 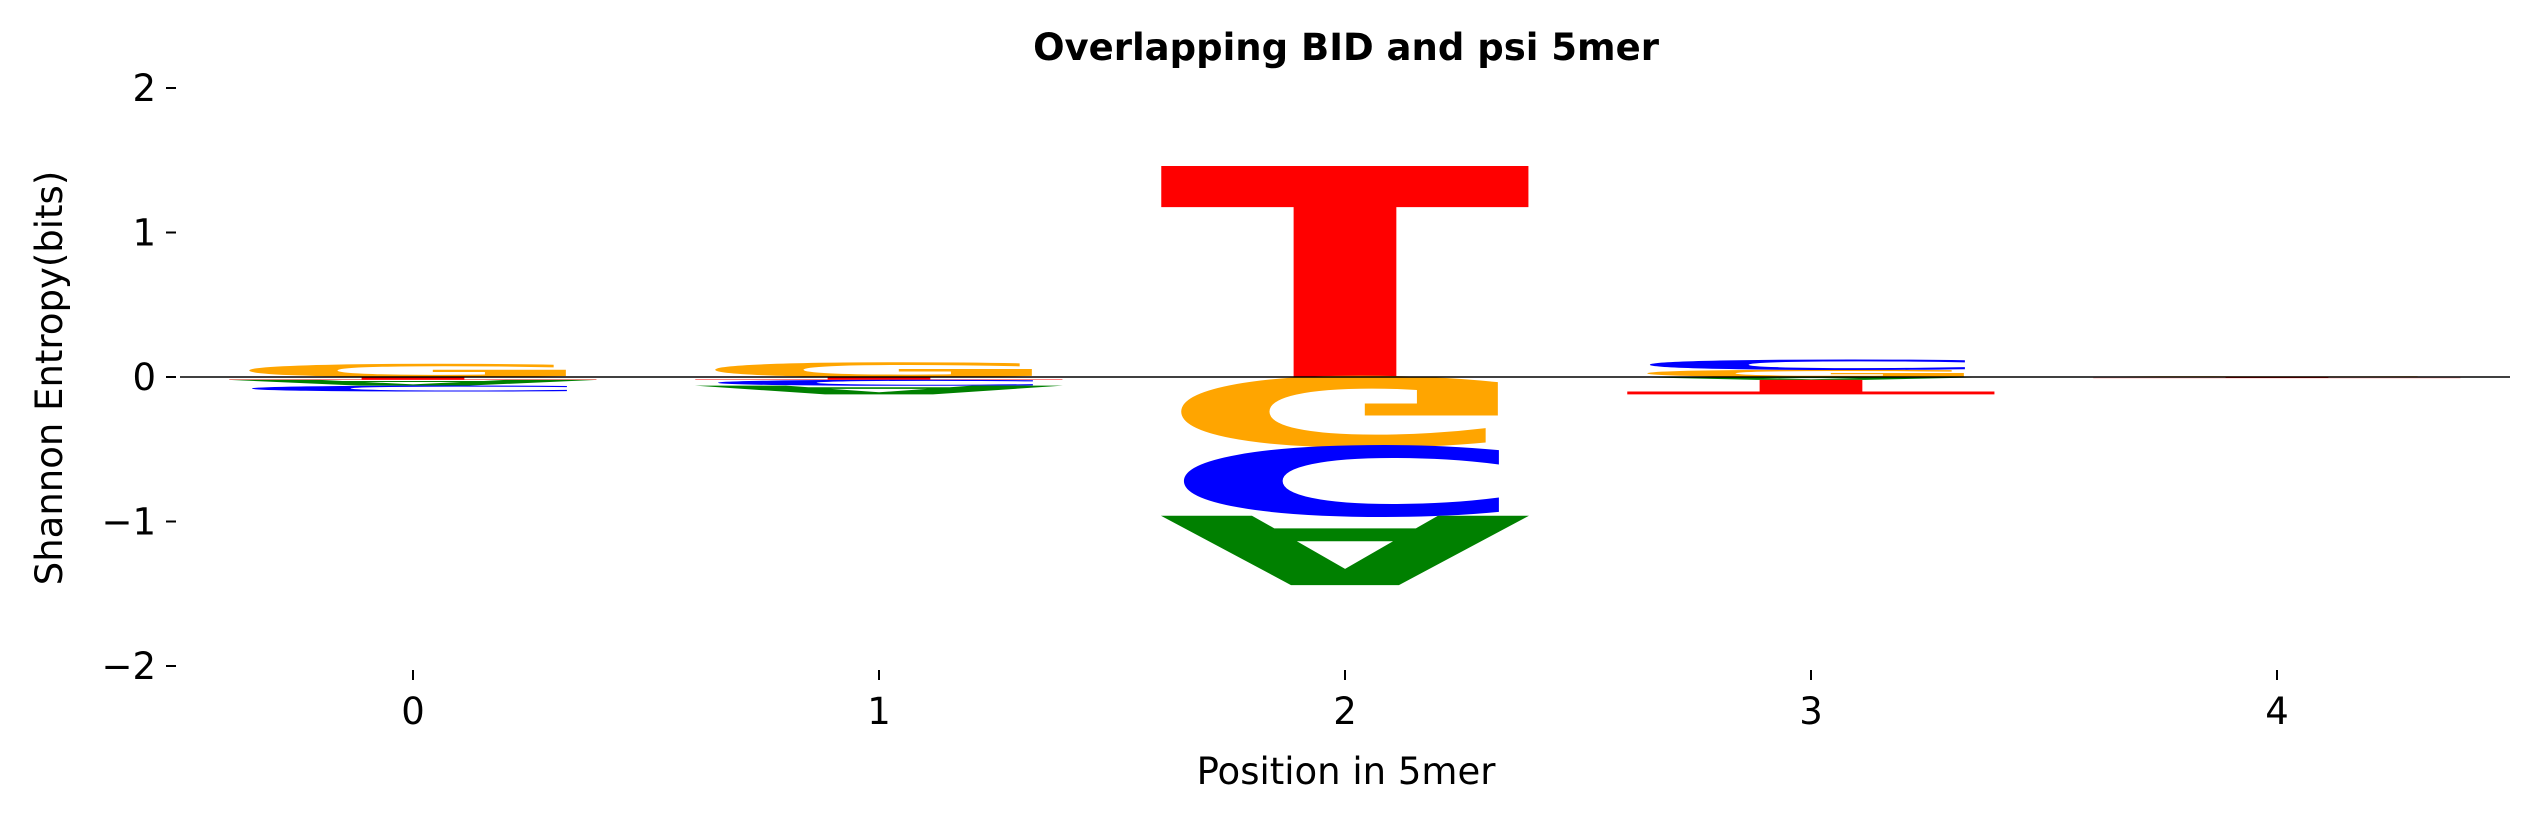 What do you see at coordinates (144, 233) in the screenshot?
I see `y-tick-label: 1` at bounding box center [144, 233].